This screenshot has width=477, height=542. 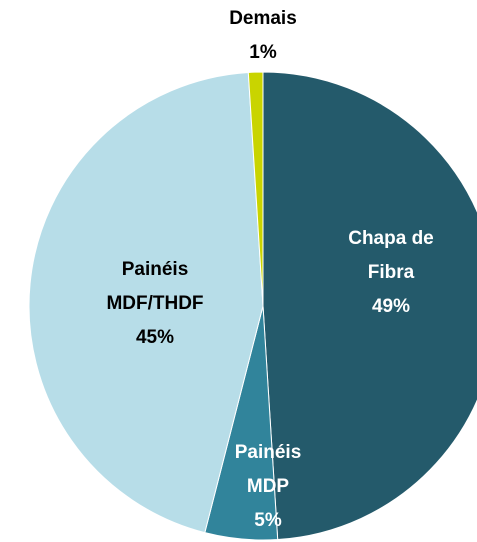 I want to click on slice-label: Chapa de Fibra 49%, so click(x=391, y=273).